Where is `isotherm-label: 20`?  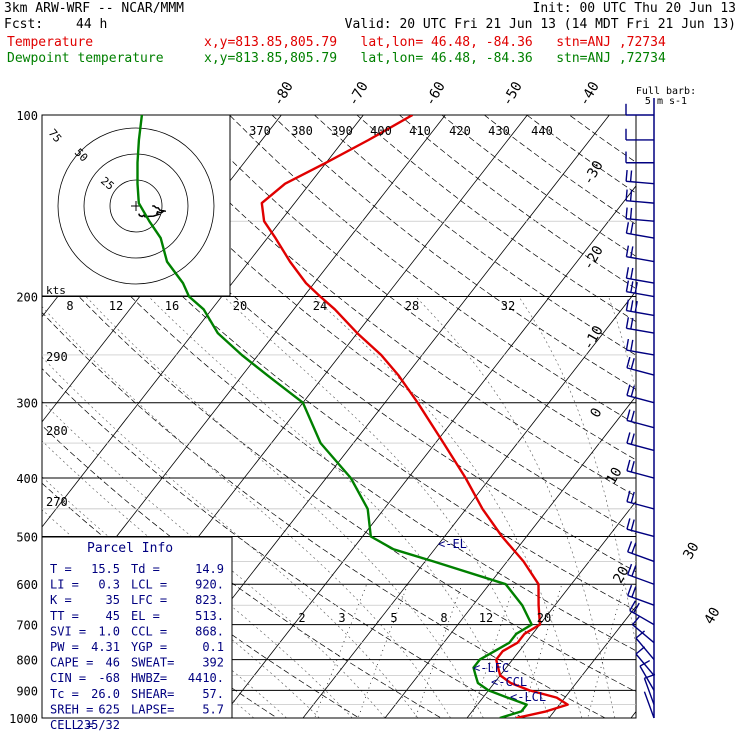
isotherm-label: 20 is located at coordinates (621, 575).